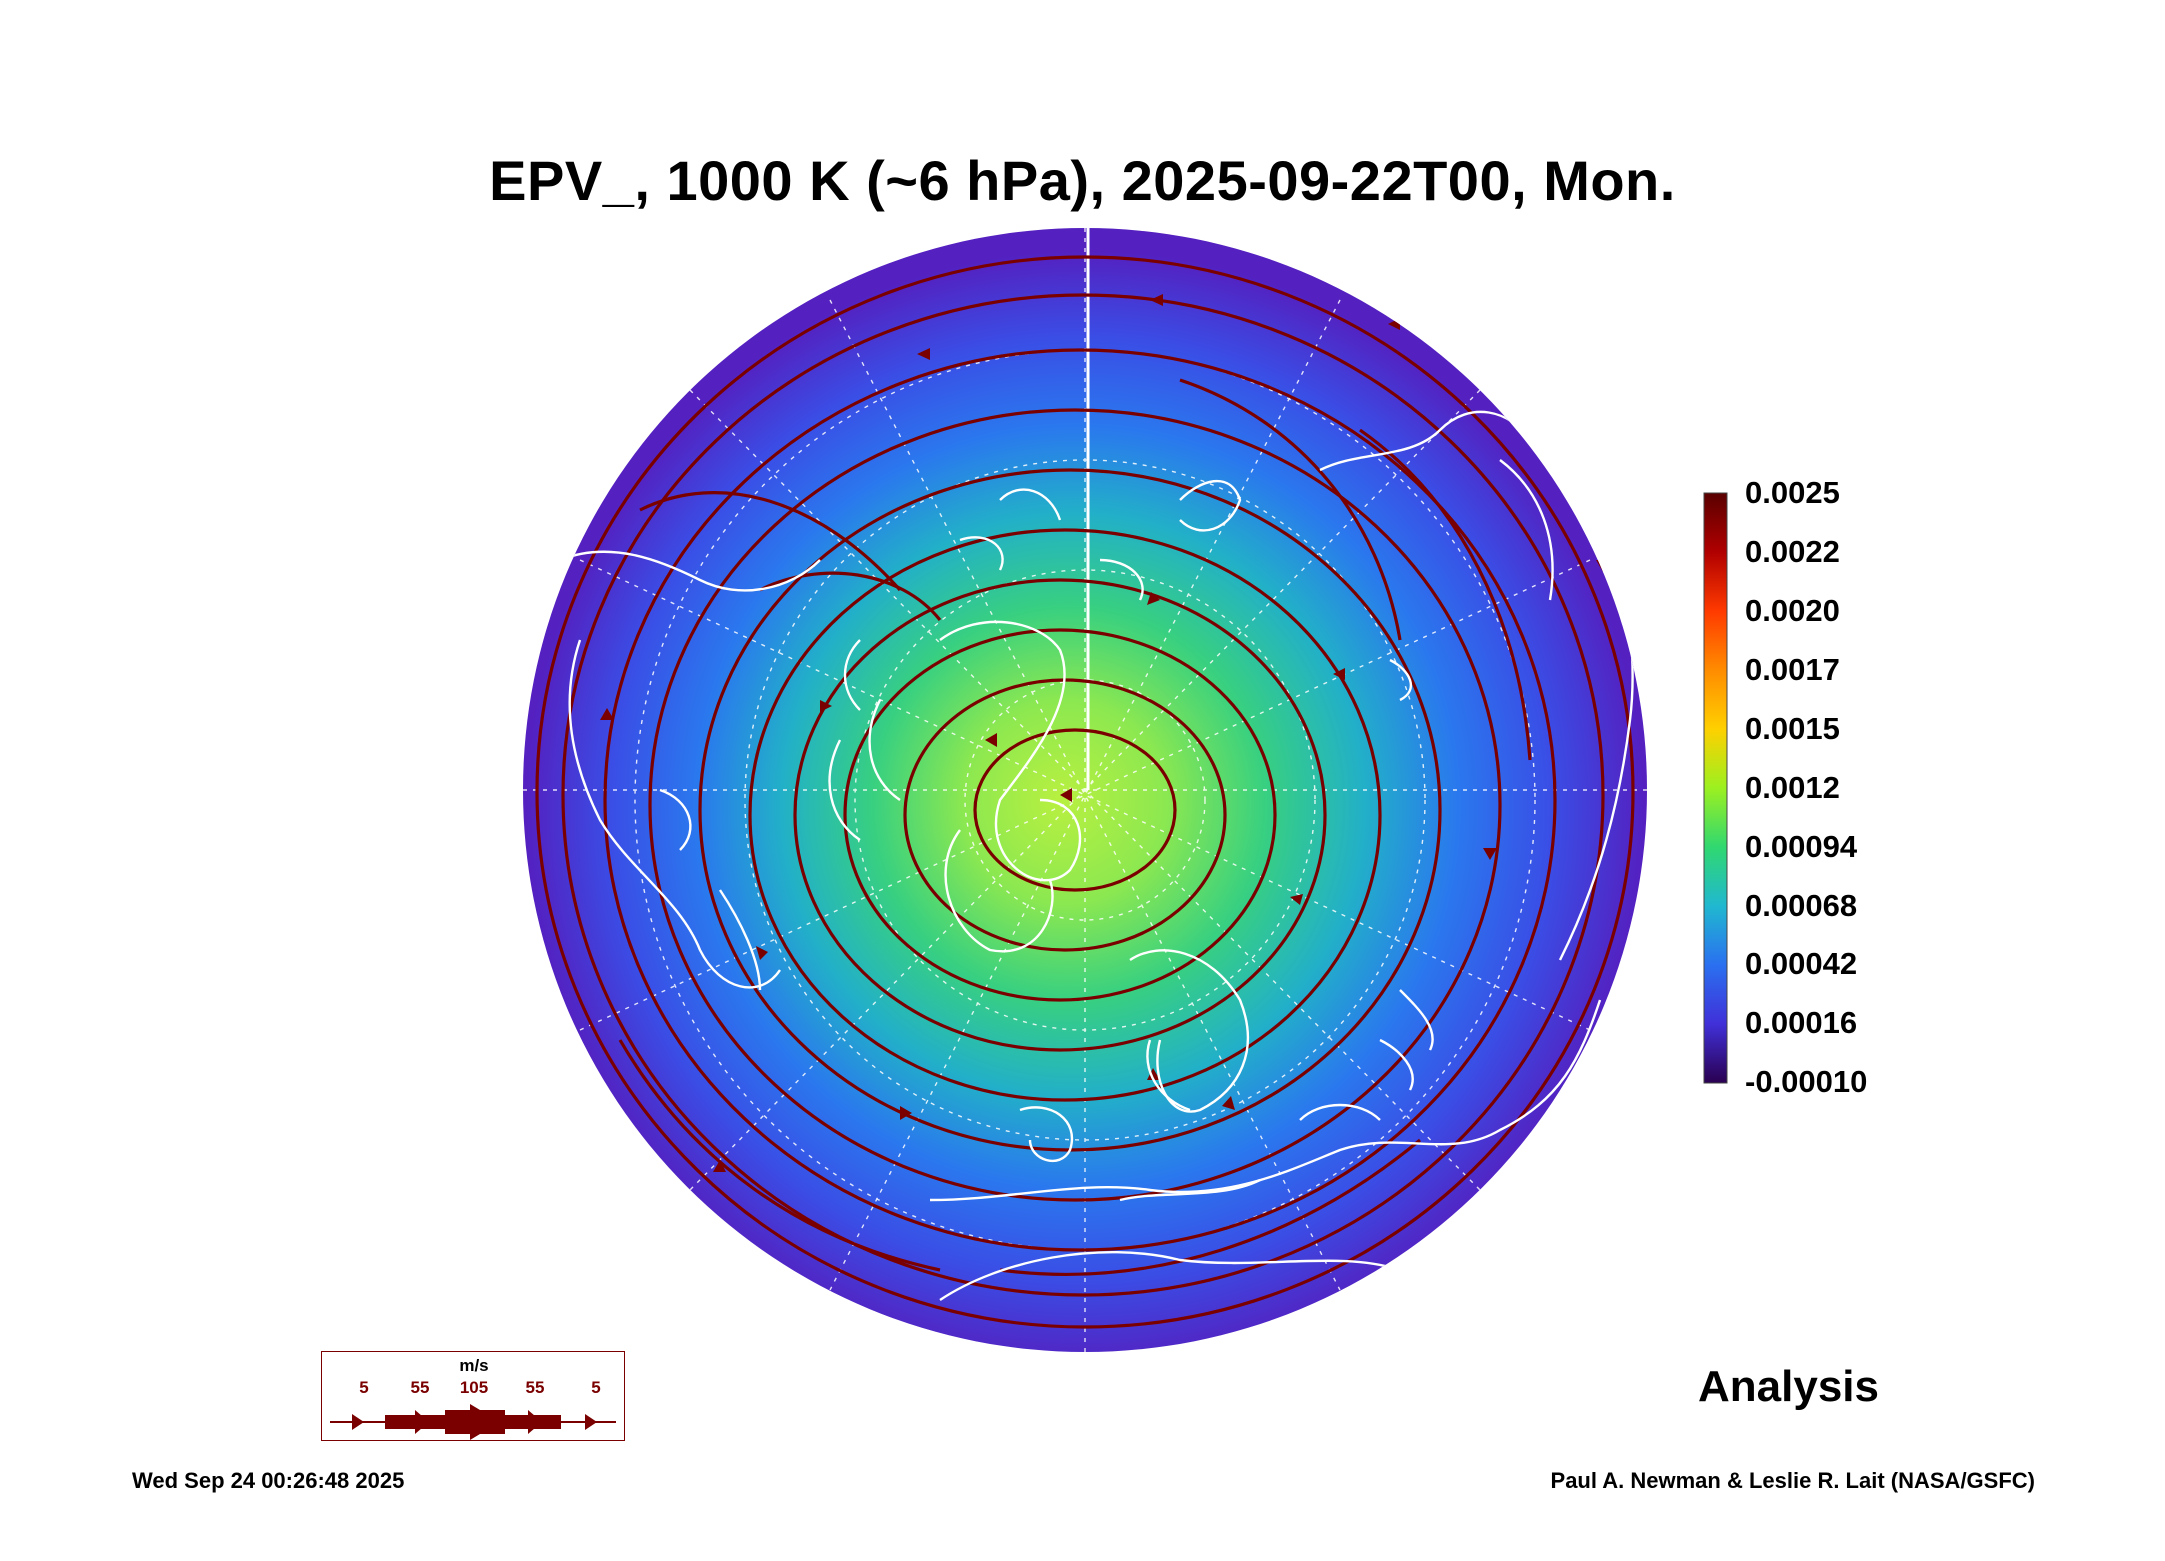 This screenshot has width=2165, height=1561. Describe the element at coordinates (1792, 669) in the screenshot. I see `colorbar-label: 0.0017` at that location.